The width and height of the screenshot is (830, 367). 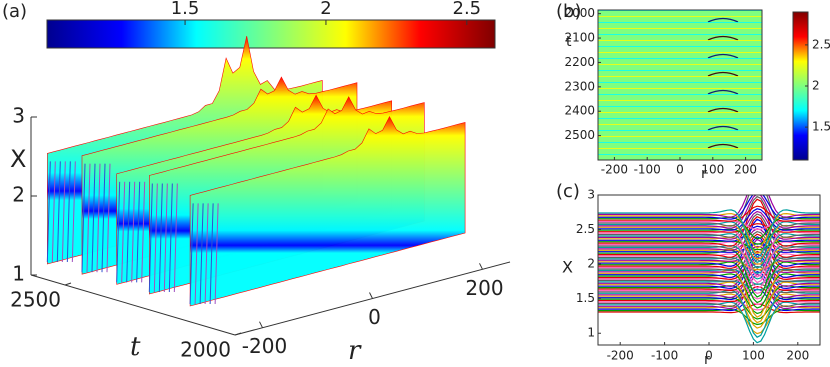 I want to click on z-tick-label: 2, so click(x=18, y=195).